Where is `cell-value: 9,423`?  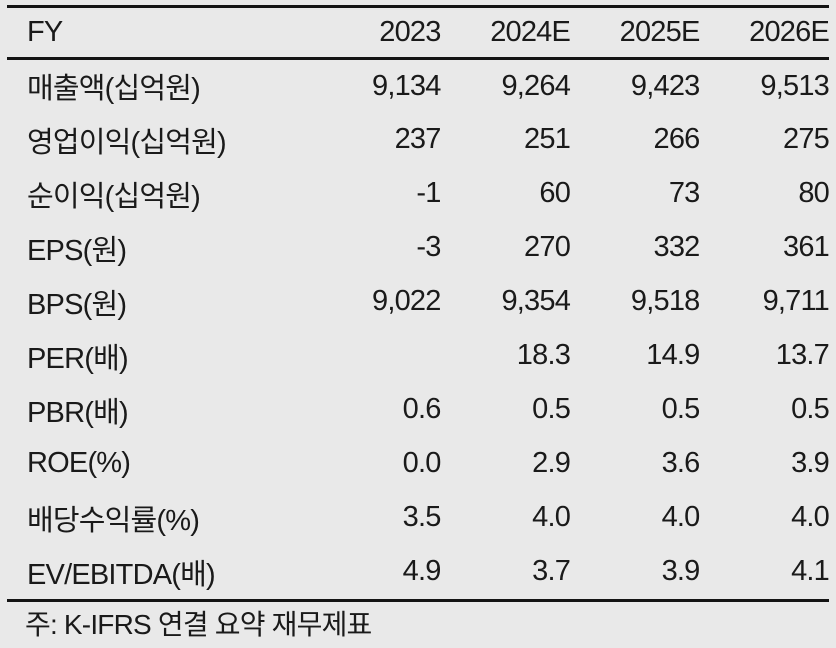
cell-value: 9,423 is located at coordinates (665, 85).